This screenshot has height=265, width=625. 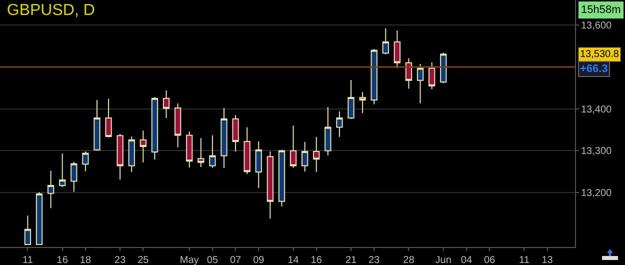 I want to click on y-tick-label: 13,200, so click(x=596, y=194).